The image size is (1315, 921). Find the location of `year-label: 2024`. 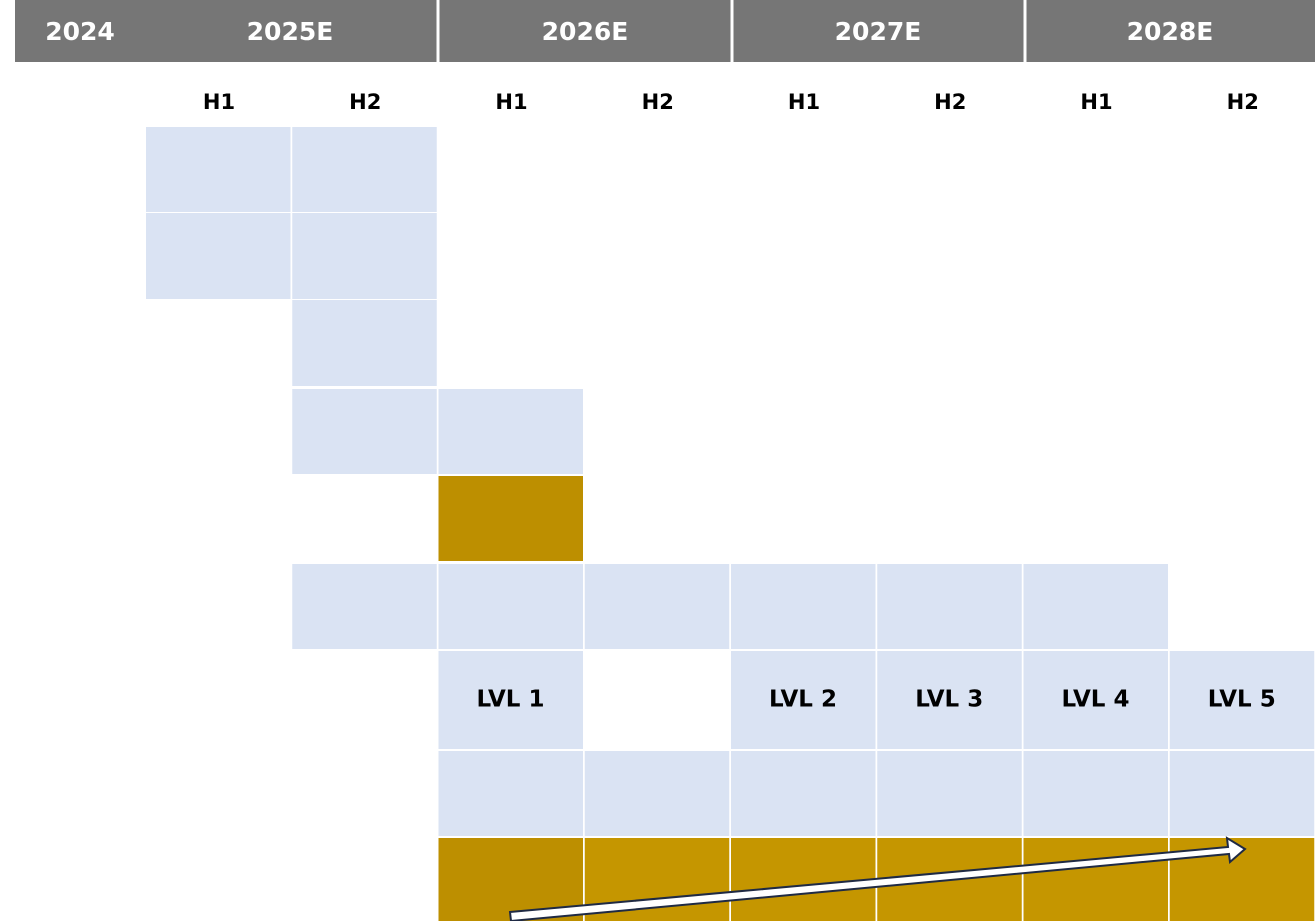

year-label: 2024 is located at coordinates (80, 31).